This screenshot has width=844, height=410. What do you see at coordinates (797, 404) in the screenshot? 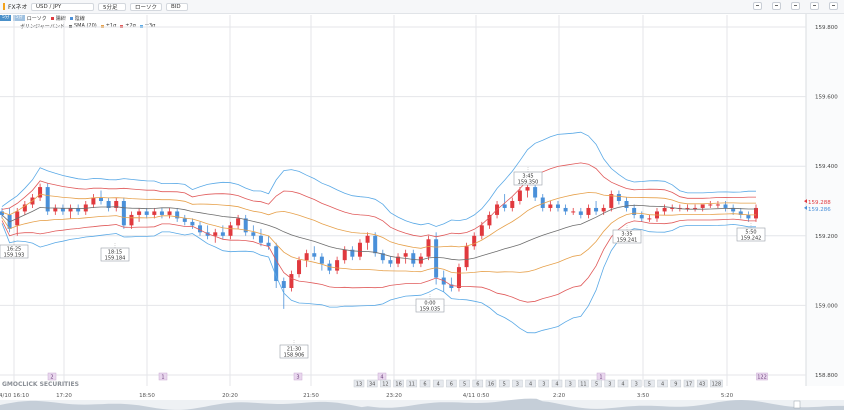
I see `navigator-handle` at bounding box center [797, 404].